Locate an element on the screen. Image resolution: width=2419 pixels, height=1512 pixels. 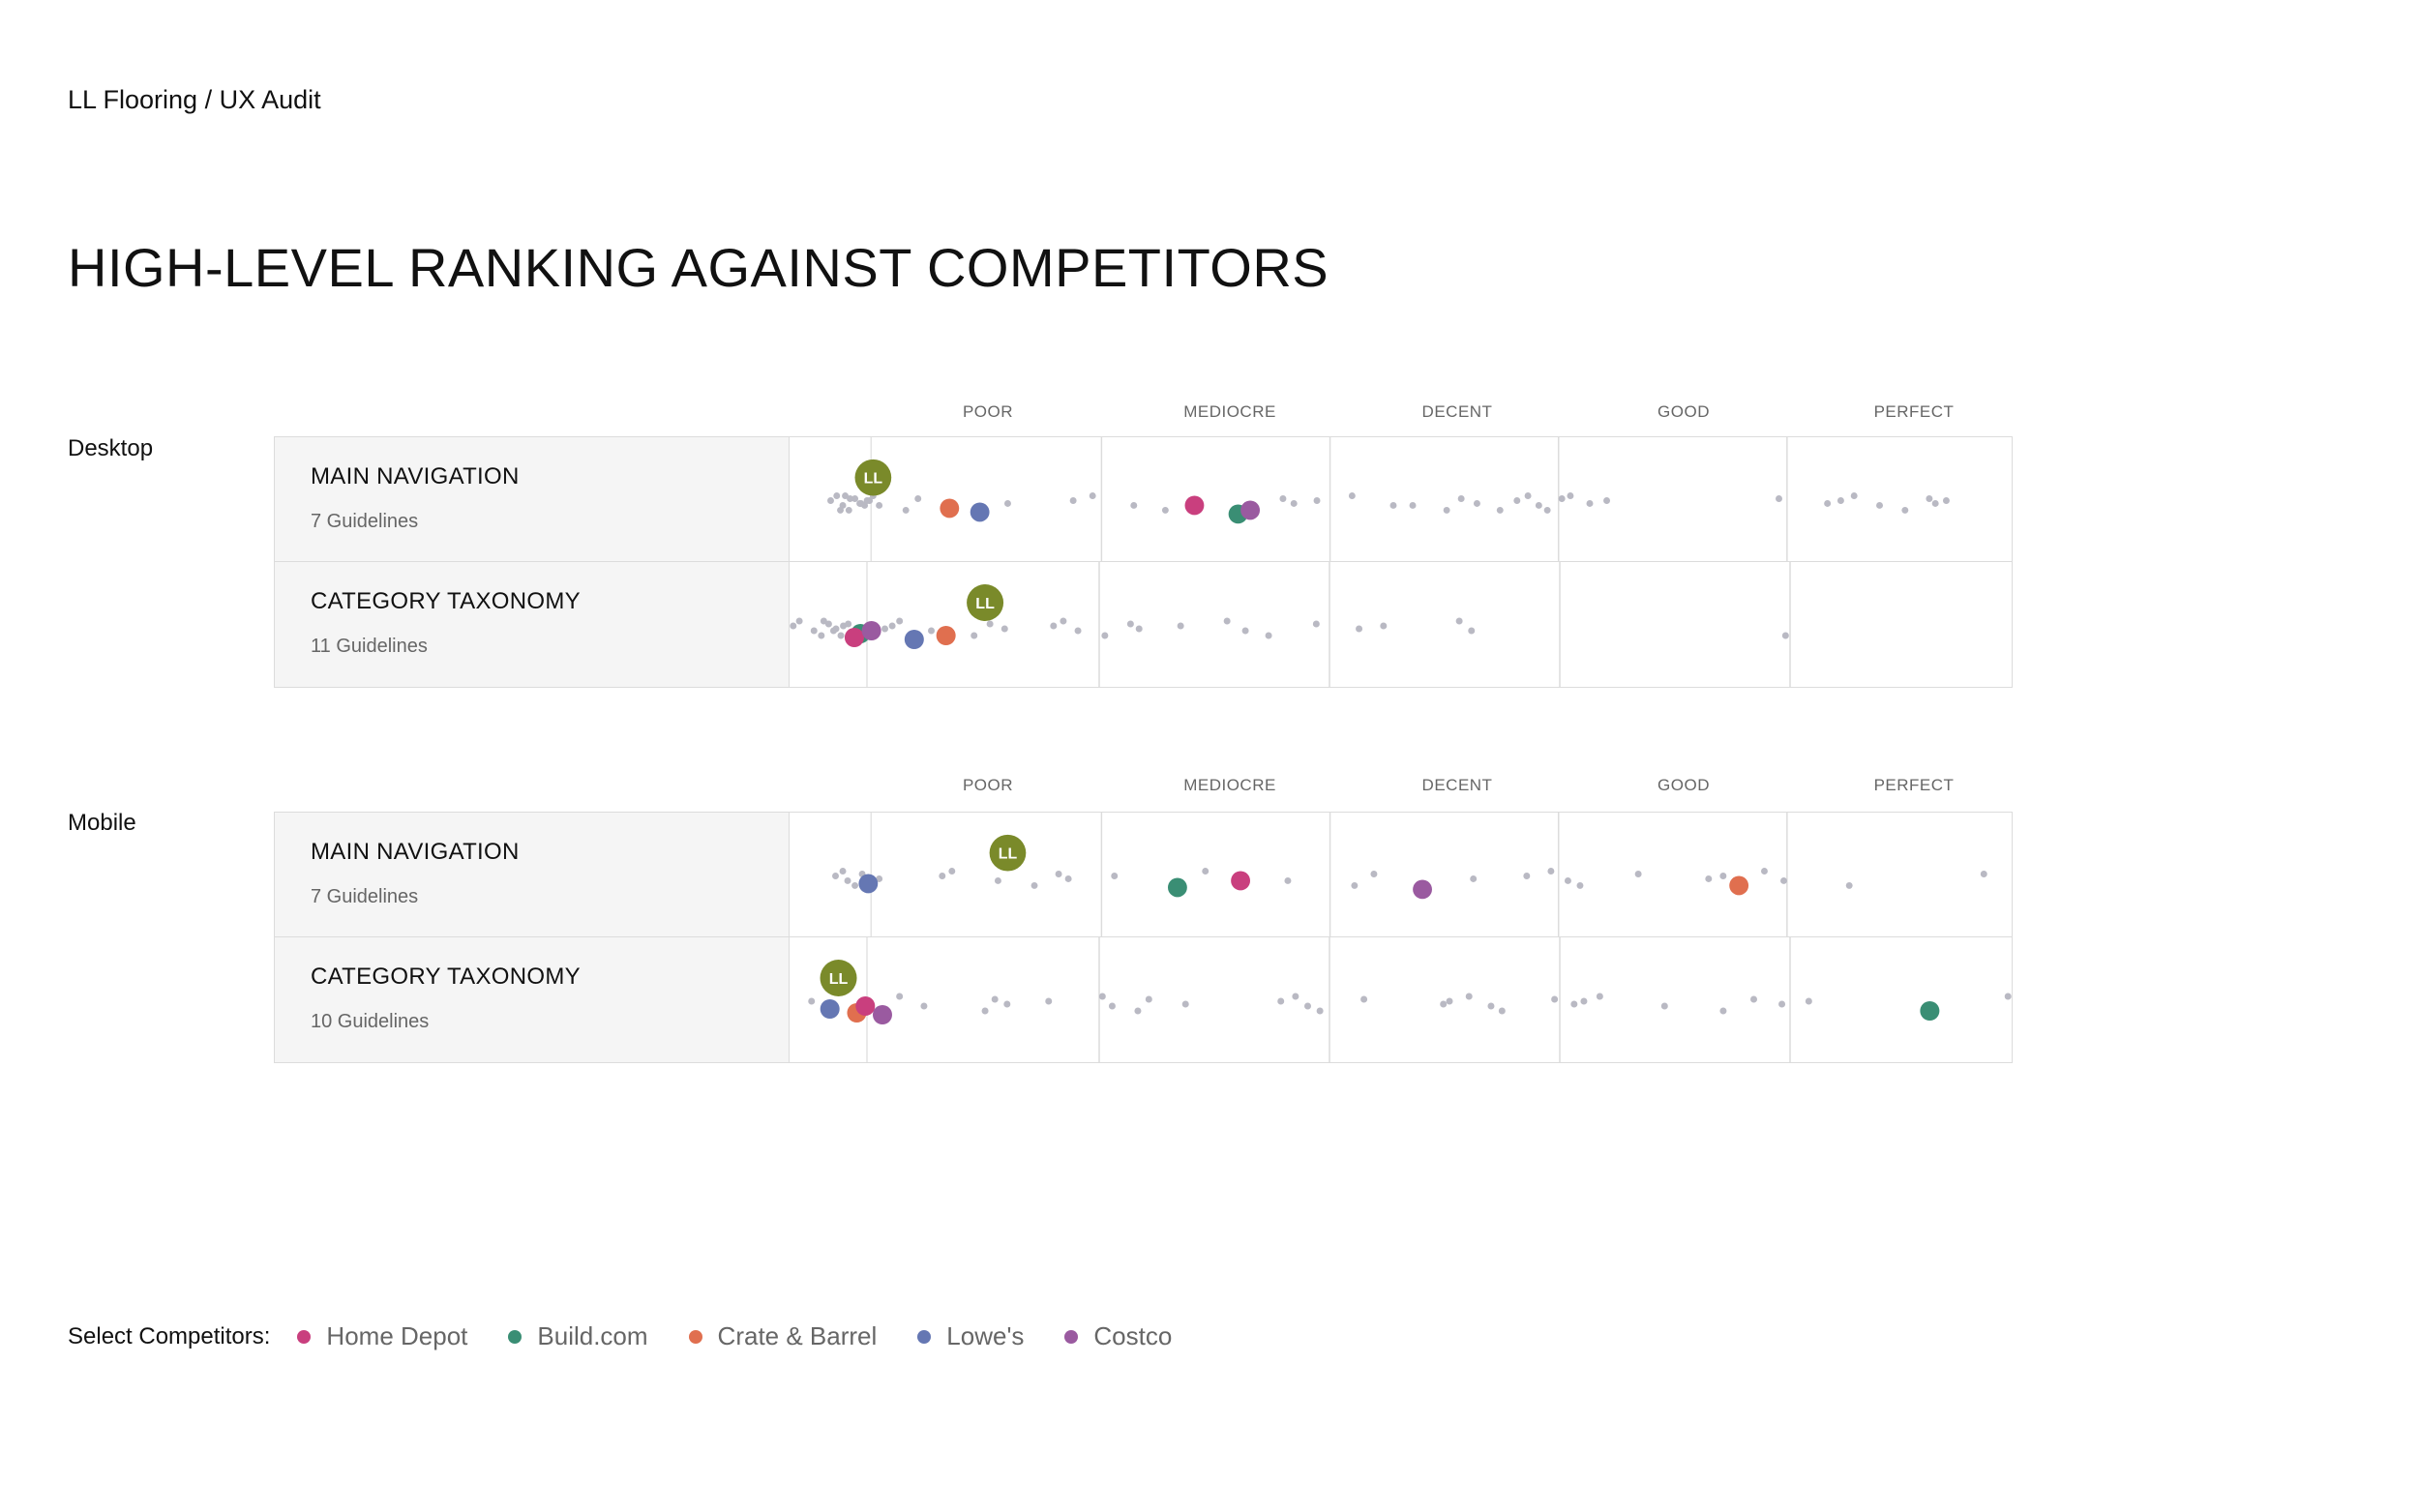
legend-item-crate-barrel: Crate & Barrel is located at coordinates (783, 1336).